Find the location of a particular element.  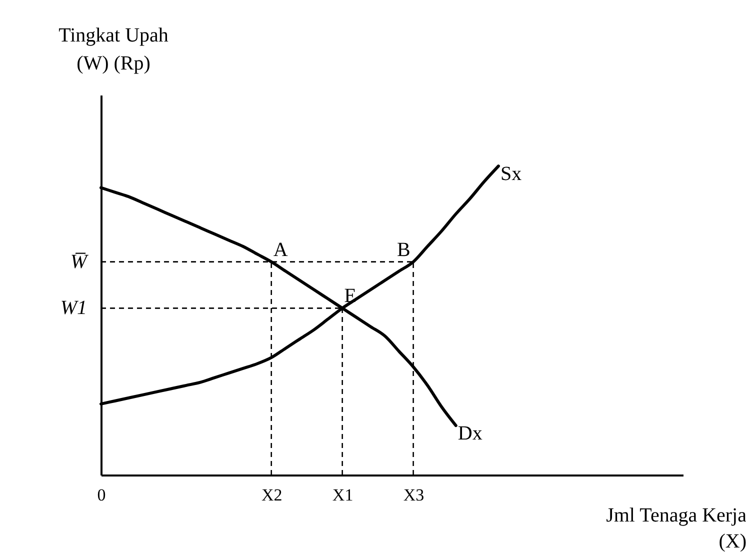

x-tick-label: X2 is located at coordinates (271, 495).